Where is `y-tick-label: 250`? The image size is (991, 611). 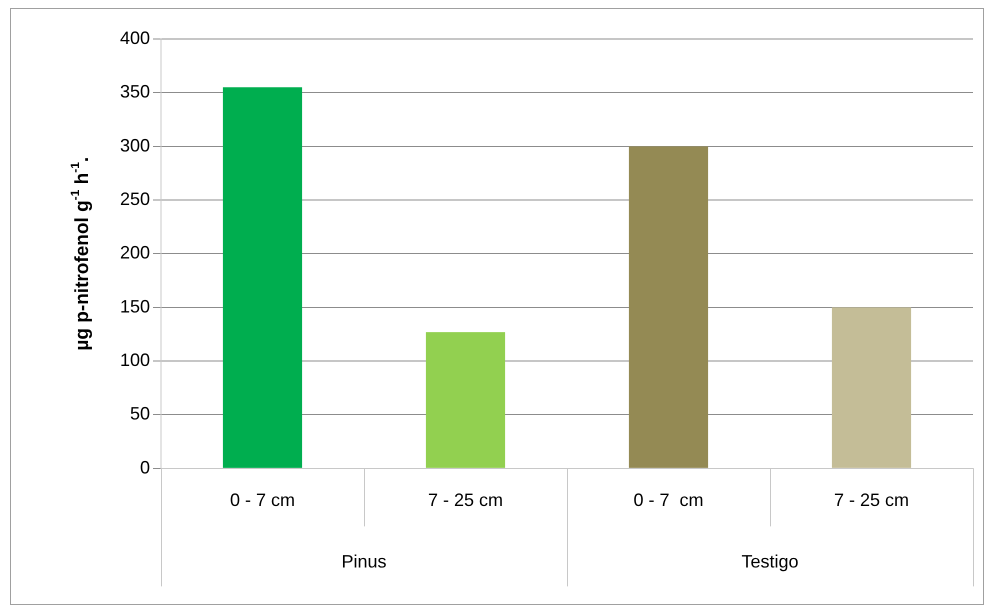 y-tick-label: 250 is located at coordinates (135, 198).